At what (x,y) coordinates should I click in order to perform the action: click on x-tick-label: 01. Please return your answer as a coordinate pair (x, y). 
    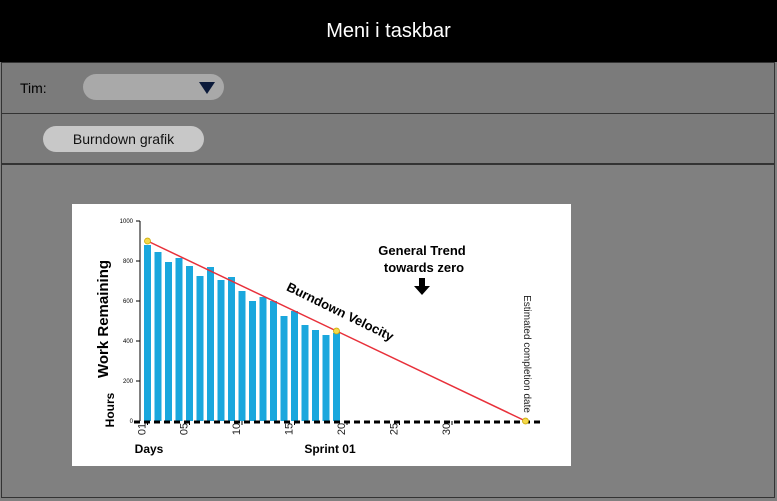
    Looking at the image, I should click on (143, 429).